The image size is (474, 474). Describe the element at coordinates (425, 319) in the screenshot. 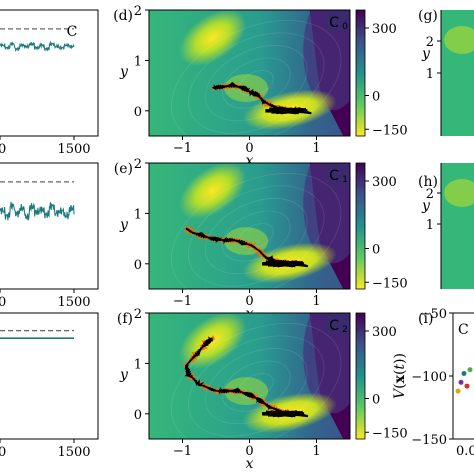

I see `panel-label: (i)` at that location.